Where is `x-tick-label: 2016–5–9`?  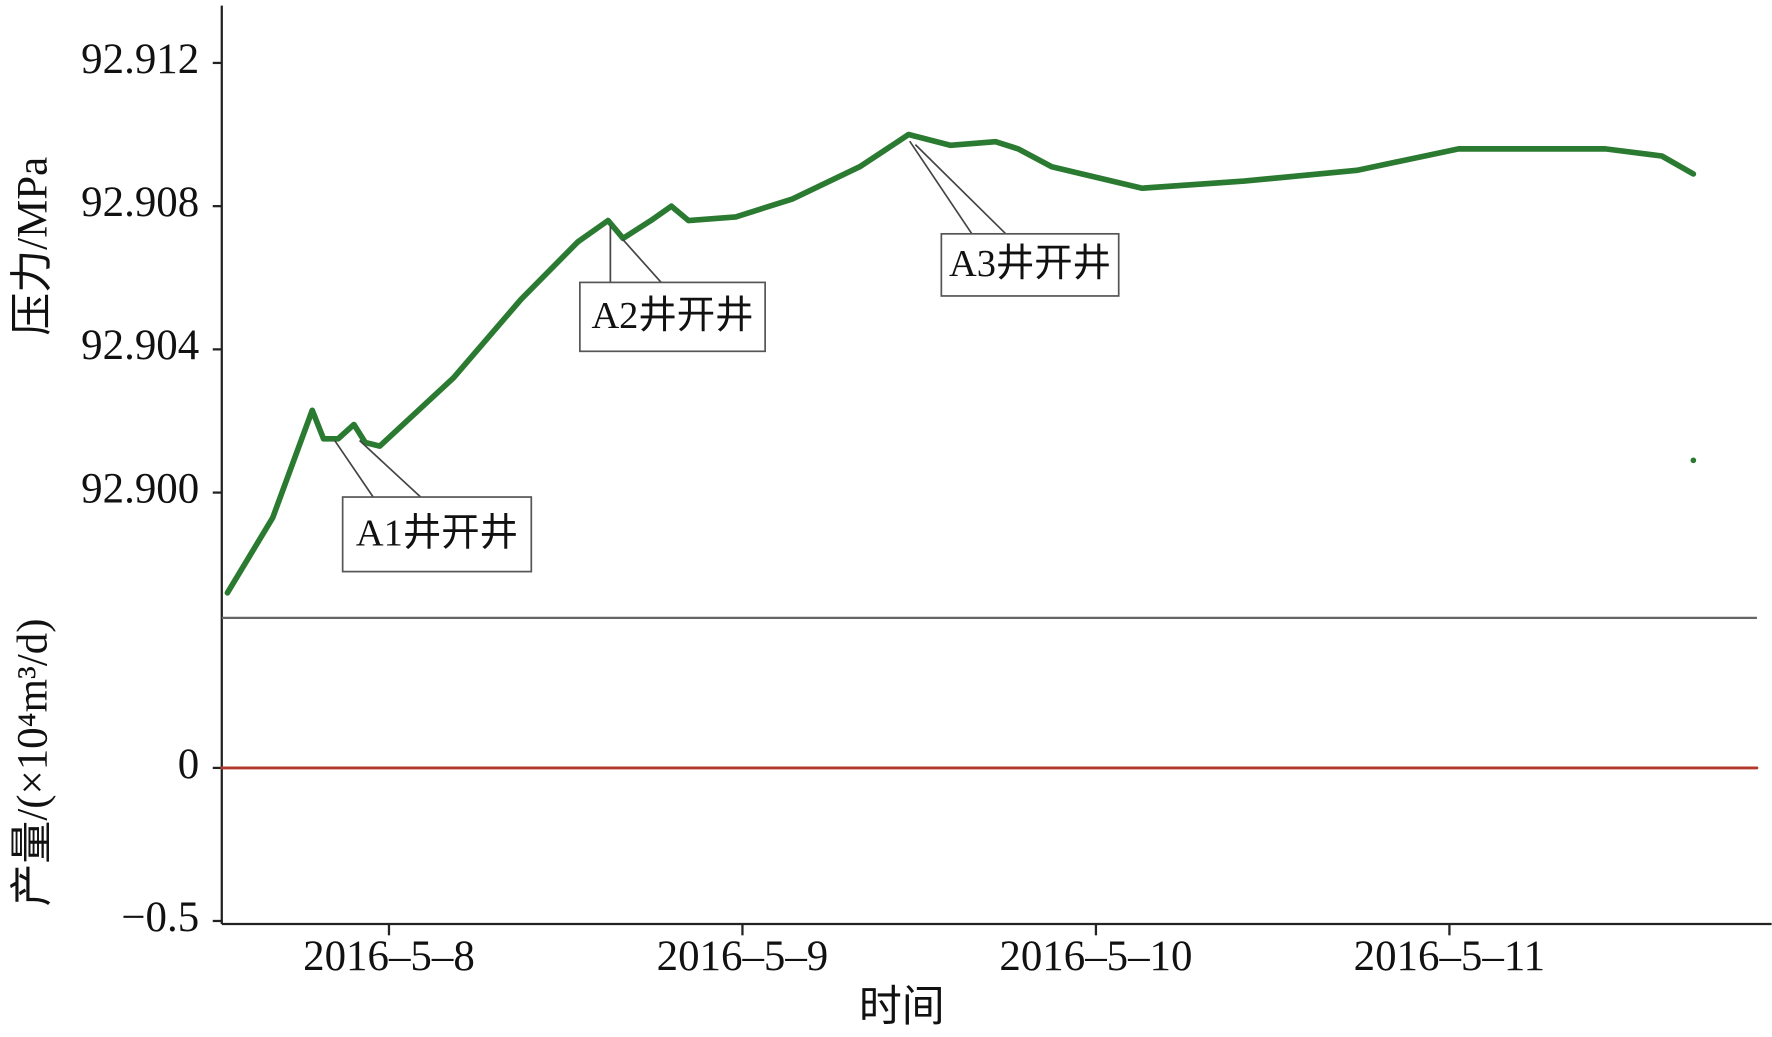 x-tick-label: 2016–5–9 is located at coordinates (743, 956).